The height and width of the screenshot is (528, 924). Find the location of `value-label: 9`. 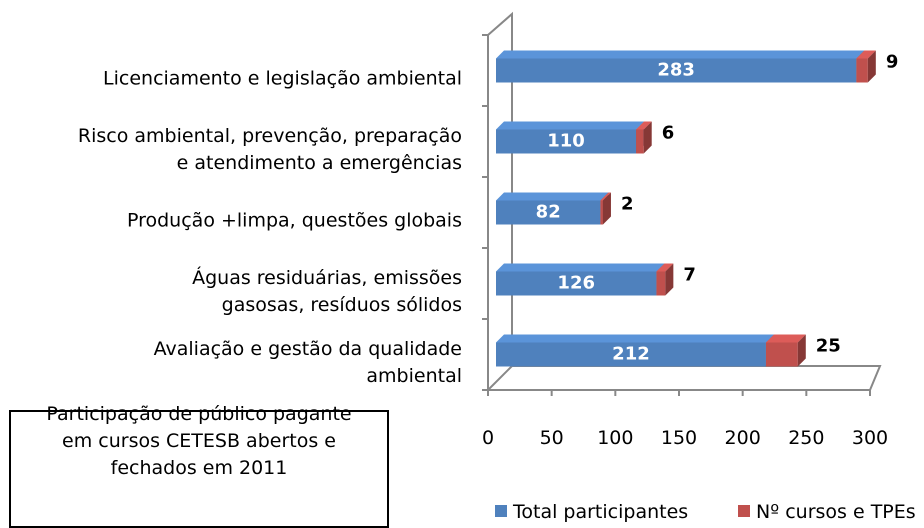

value-label: 9 is located at coordinates (892, 62).